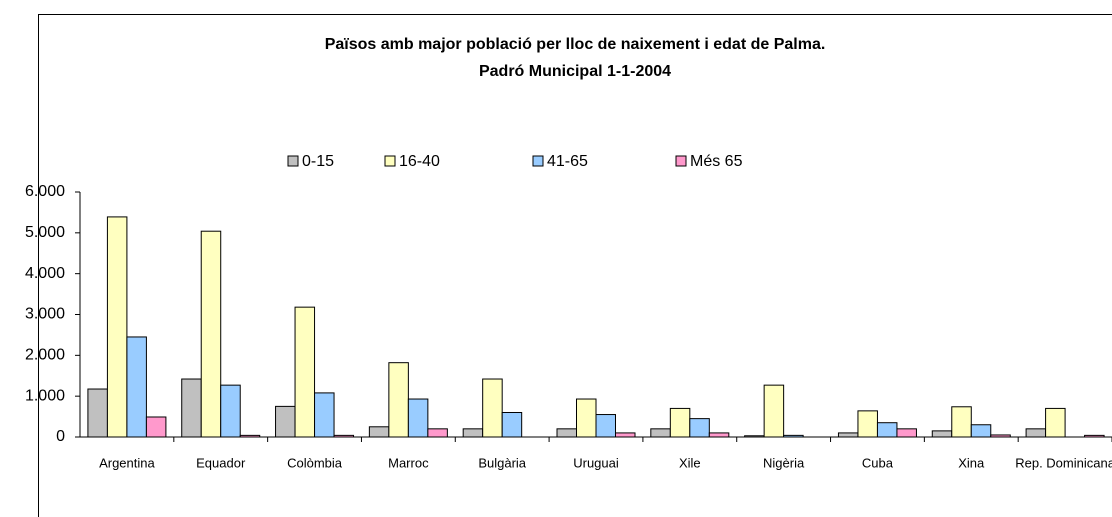 This screenshot has width=1112, height=517. Describe the element at coordinates (45, 191) in the screenshot. I see `y-tick-label: 6.000` at that location.